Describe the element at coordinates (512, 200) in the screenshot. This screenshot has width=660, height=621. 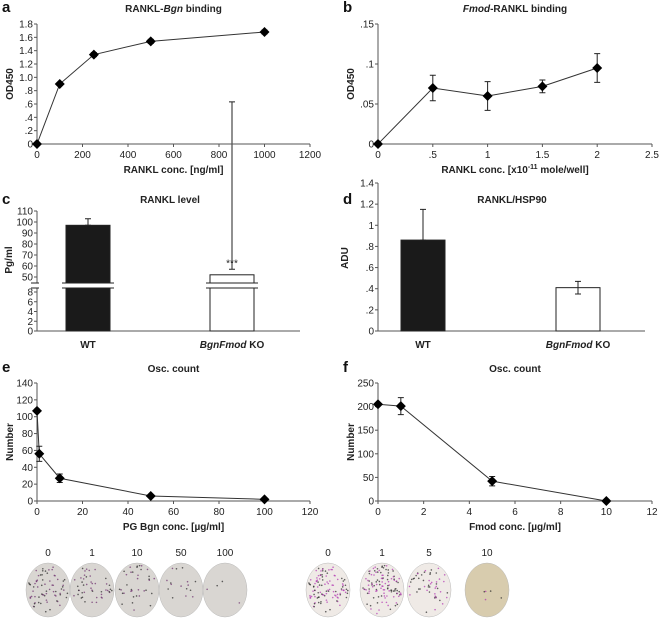
I see `chart-title-d: RANKL/HSP90` at that location.